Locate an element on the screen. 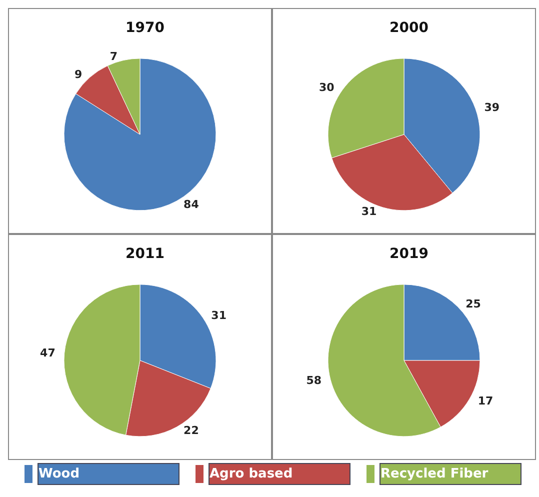  data-label: 7 is located at coordinates (114, 56).